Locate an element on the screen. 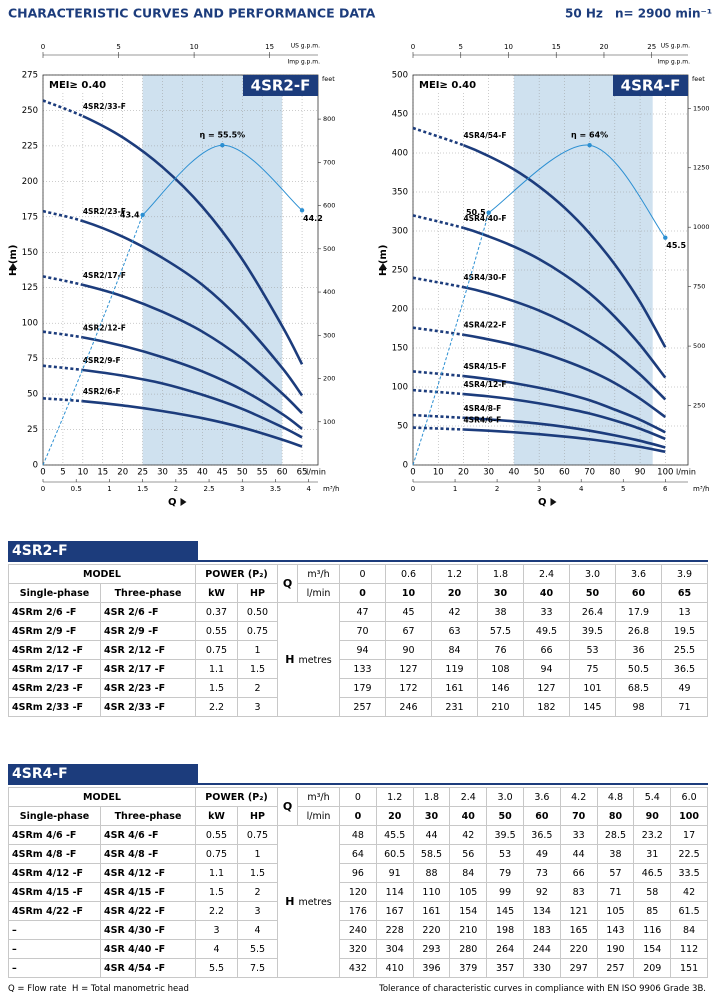 The image size is (716, 1000). mei-note: MEI≥ 0.40 is located at coordinates (447, 85).